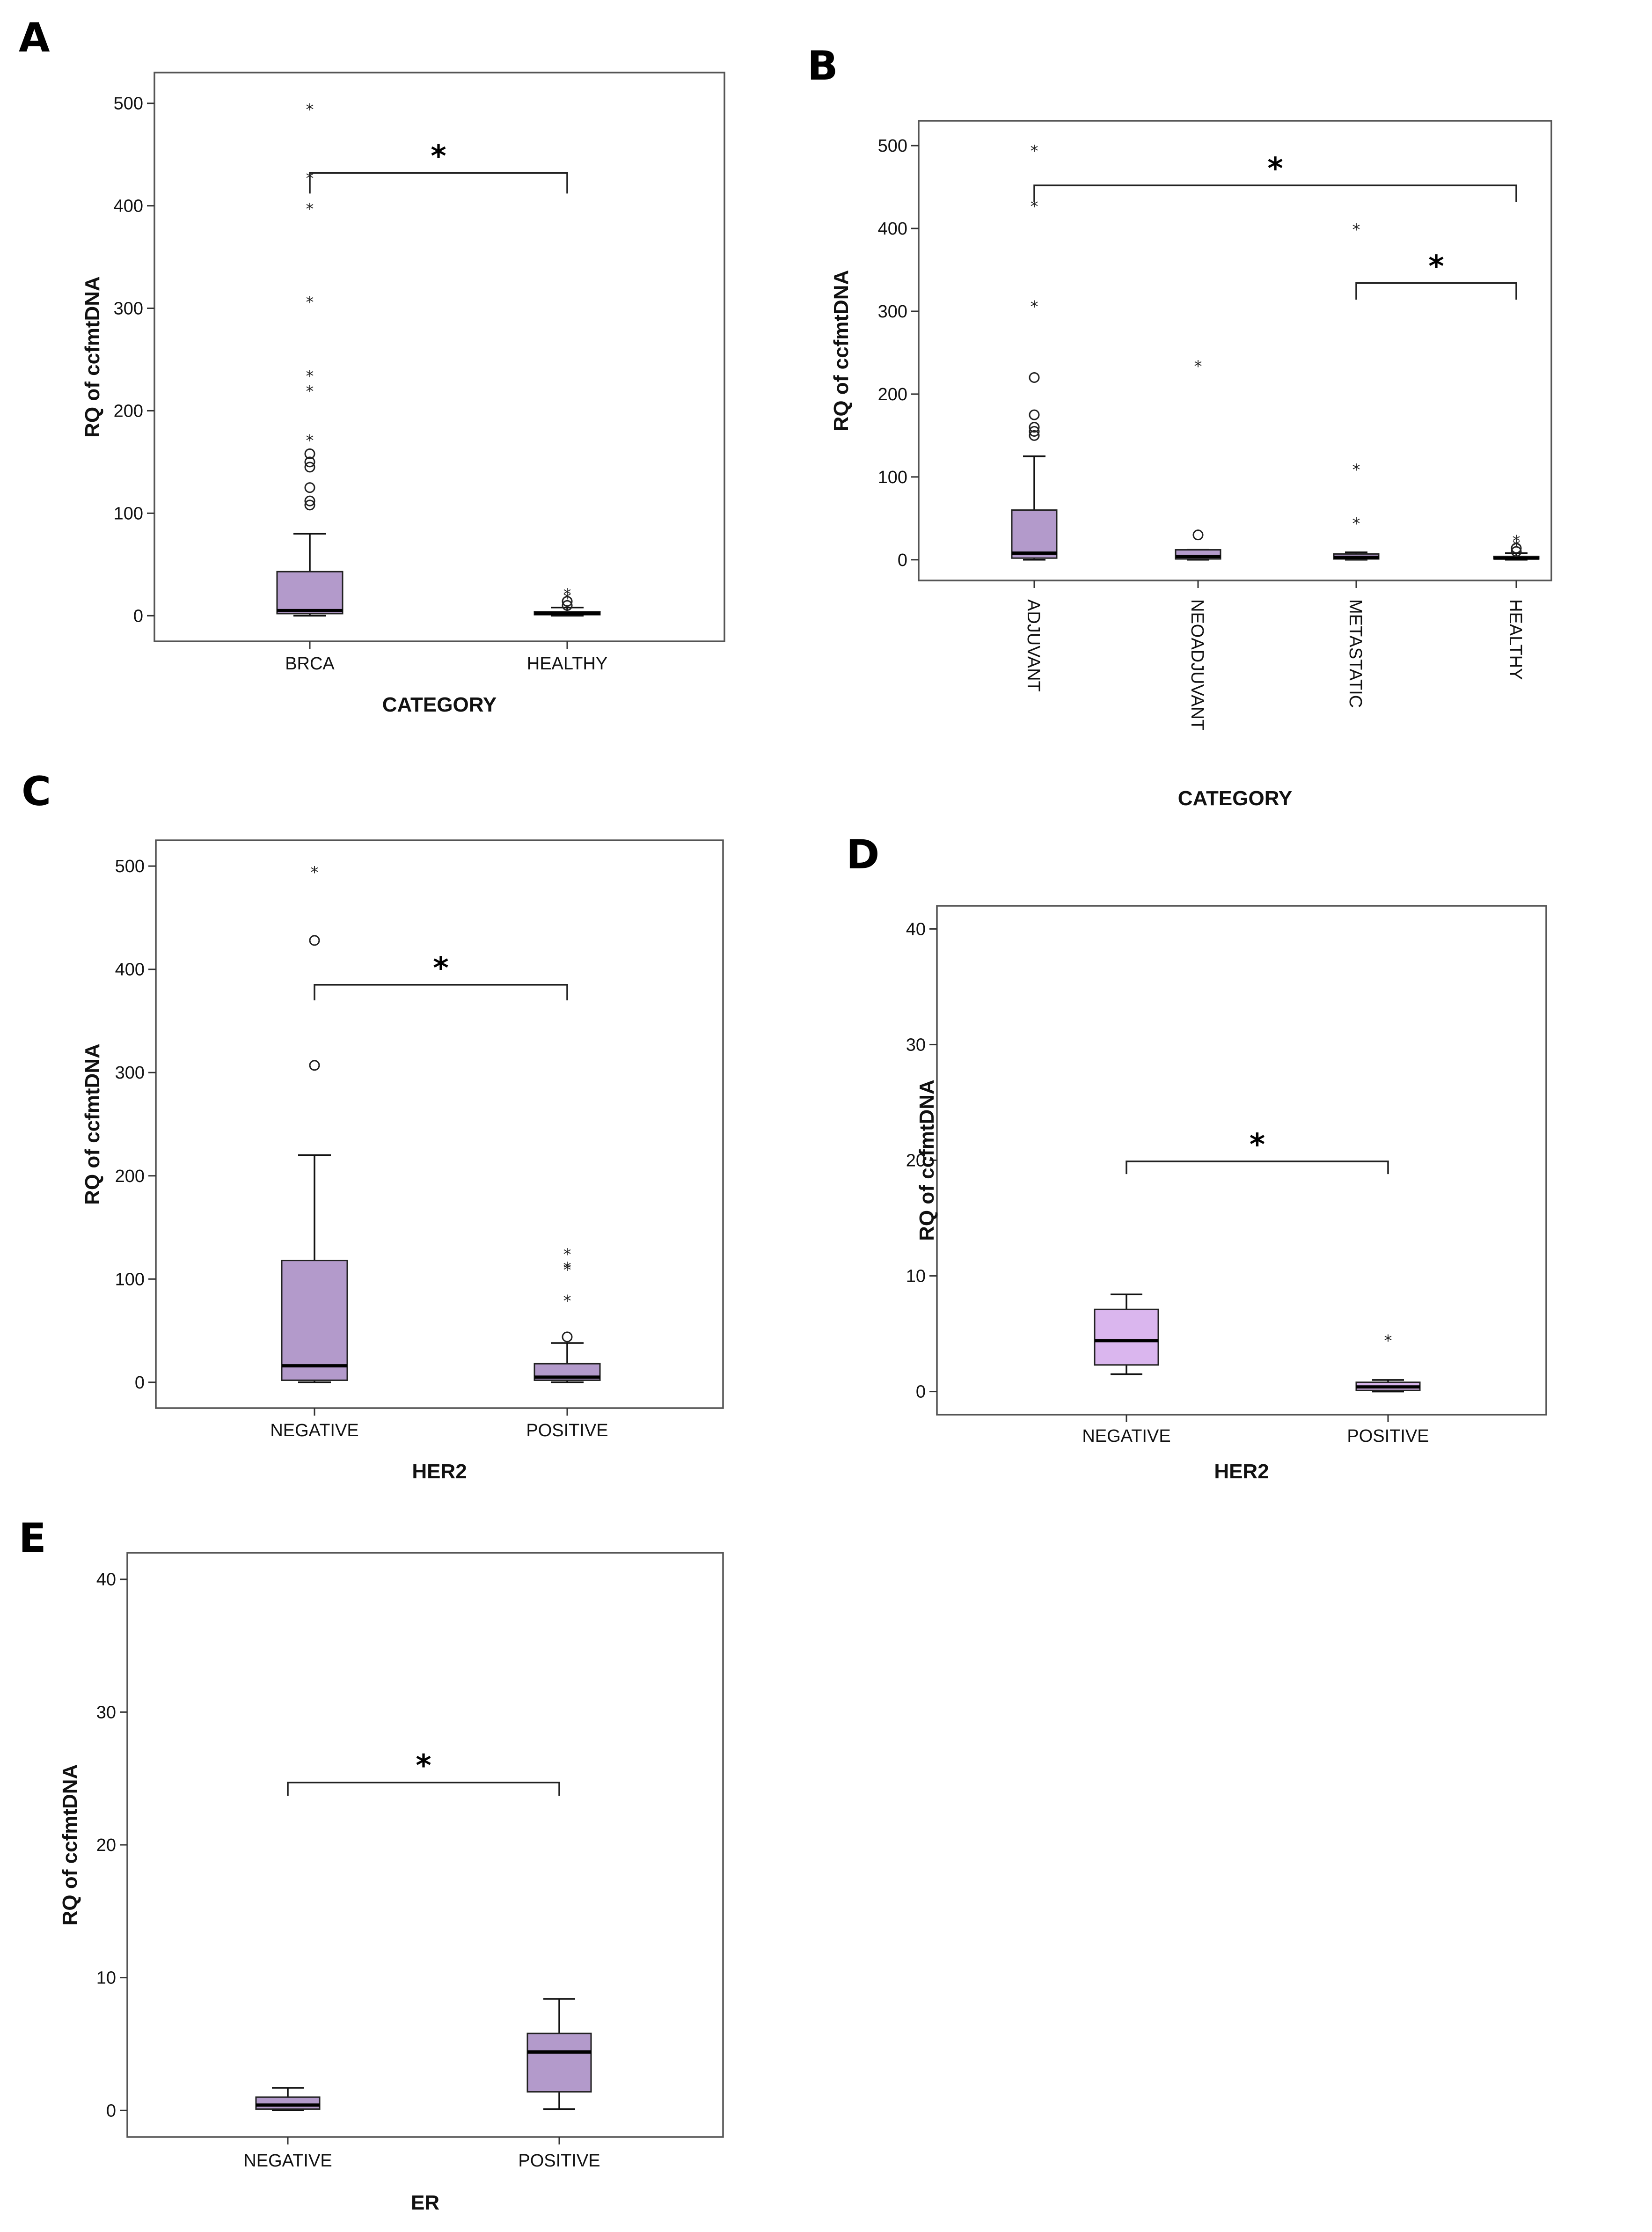 Image resolution: width=1652 pixels, height=2232 pixels. Describe the element at coordinates (1235, 799) in the screenshot. I see `panel-b-x-axis-title: CATEGORY` at that location.